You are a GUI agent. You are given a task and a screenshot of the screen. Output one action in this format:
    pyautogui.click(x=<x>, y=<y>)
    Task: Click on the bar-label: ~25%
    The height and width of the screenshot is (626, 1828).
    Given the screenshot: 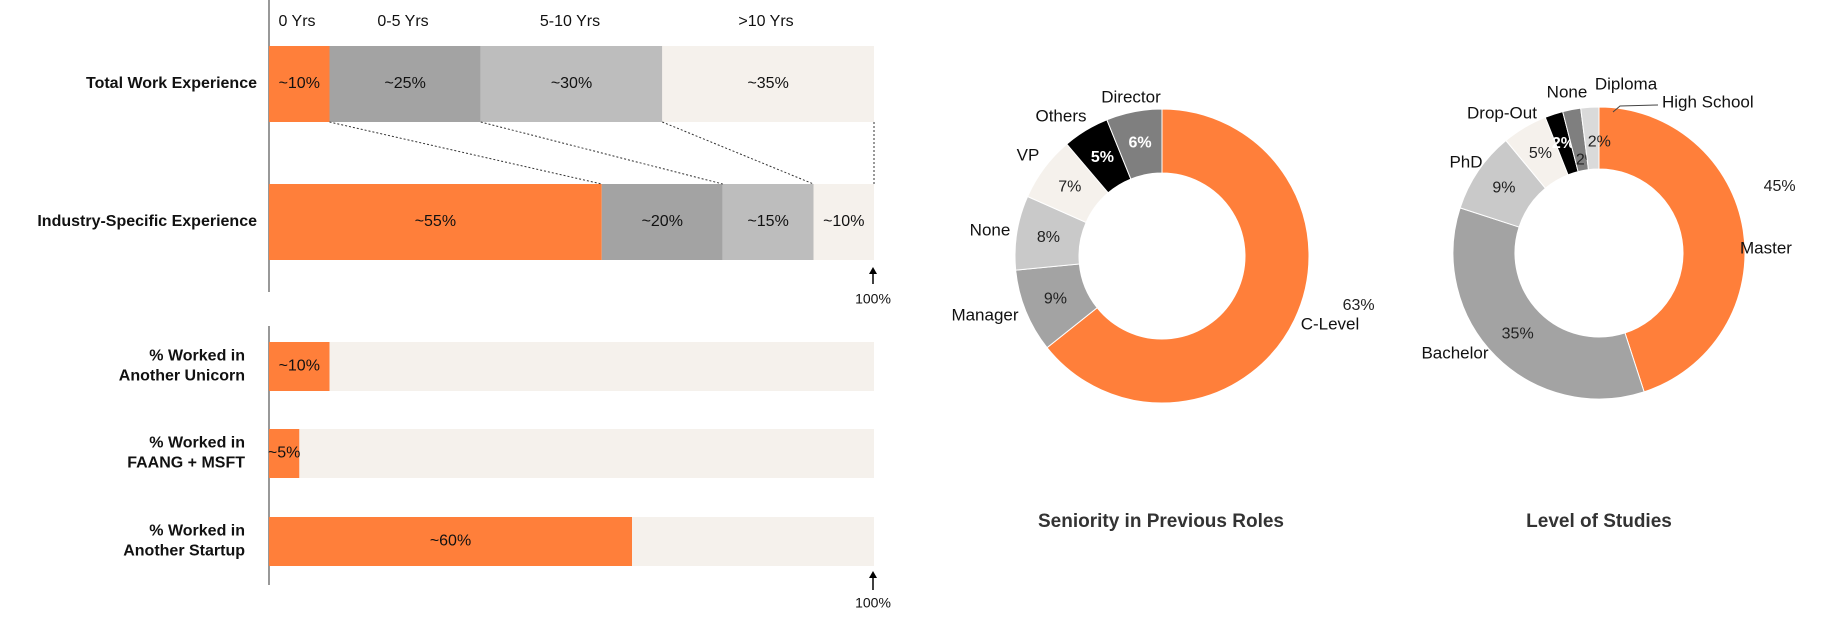 What is the action you would take?
    pyautogui.click(x=404, y=83)
    